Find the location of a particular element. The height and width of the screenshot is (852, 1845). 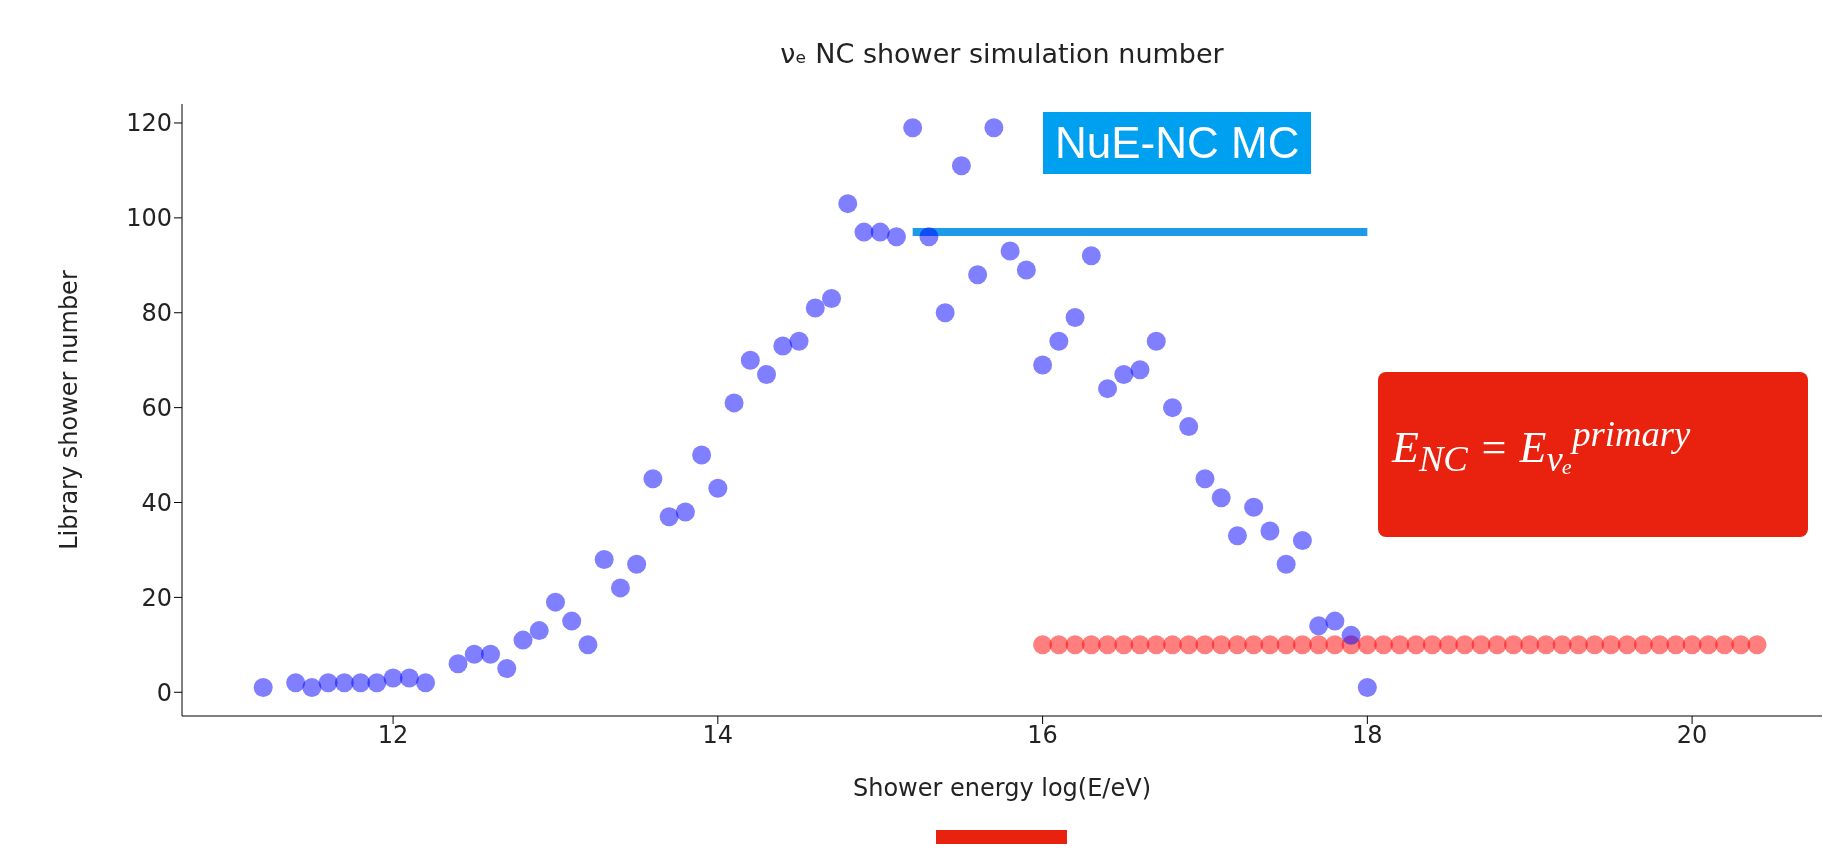

x-tick-label: 12 is located at coordinates (393, 735).